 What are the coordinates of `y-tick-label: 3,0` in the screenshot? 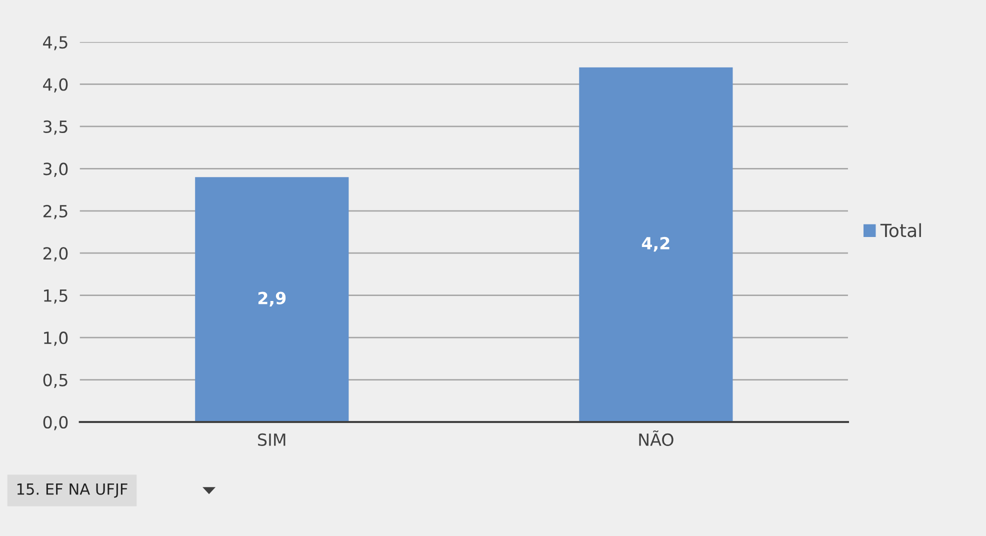 It's located at (56, 169).